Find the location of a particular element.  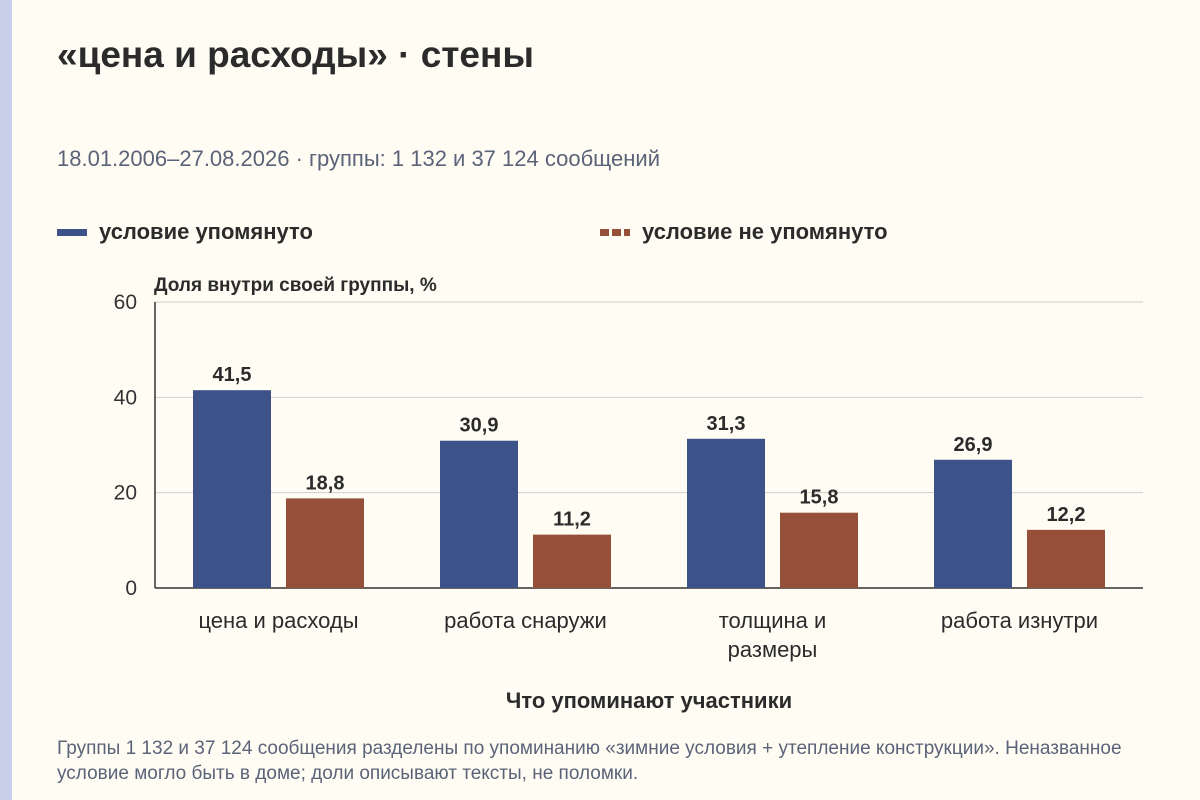

bar-value-label: 15,8 is located at coordinates (819, 498).